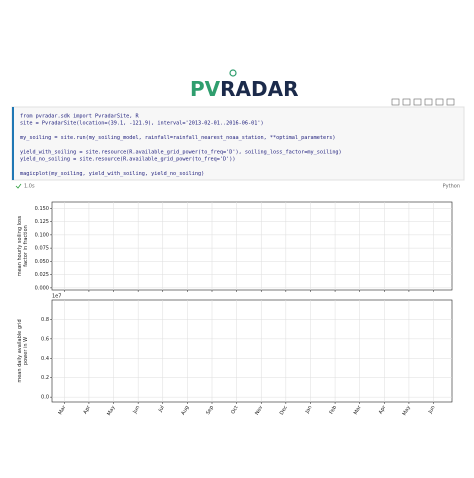  I want to click on logo: PVRADAR, so click(244, 89).